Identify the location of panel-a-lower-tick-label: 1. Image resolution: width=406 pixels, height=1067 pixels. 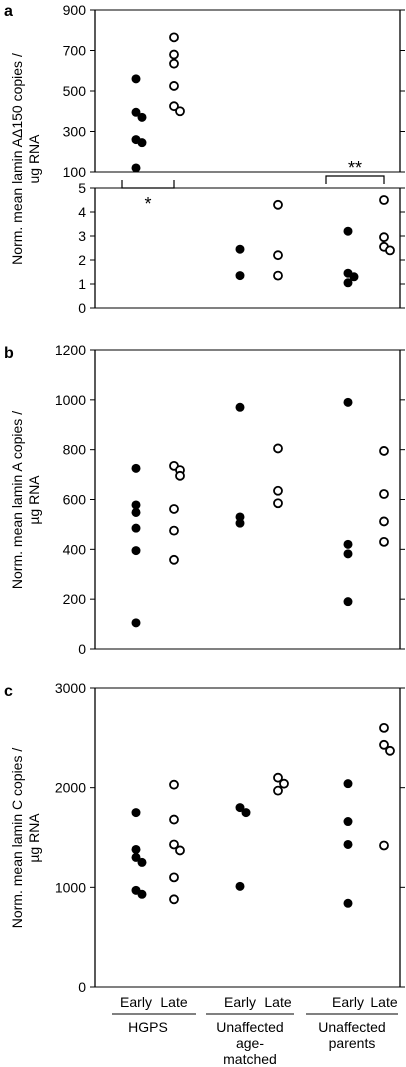
(82, 284).